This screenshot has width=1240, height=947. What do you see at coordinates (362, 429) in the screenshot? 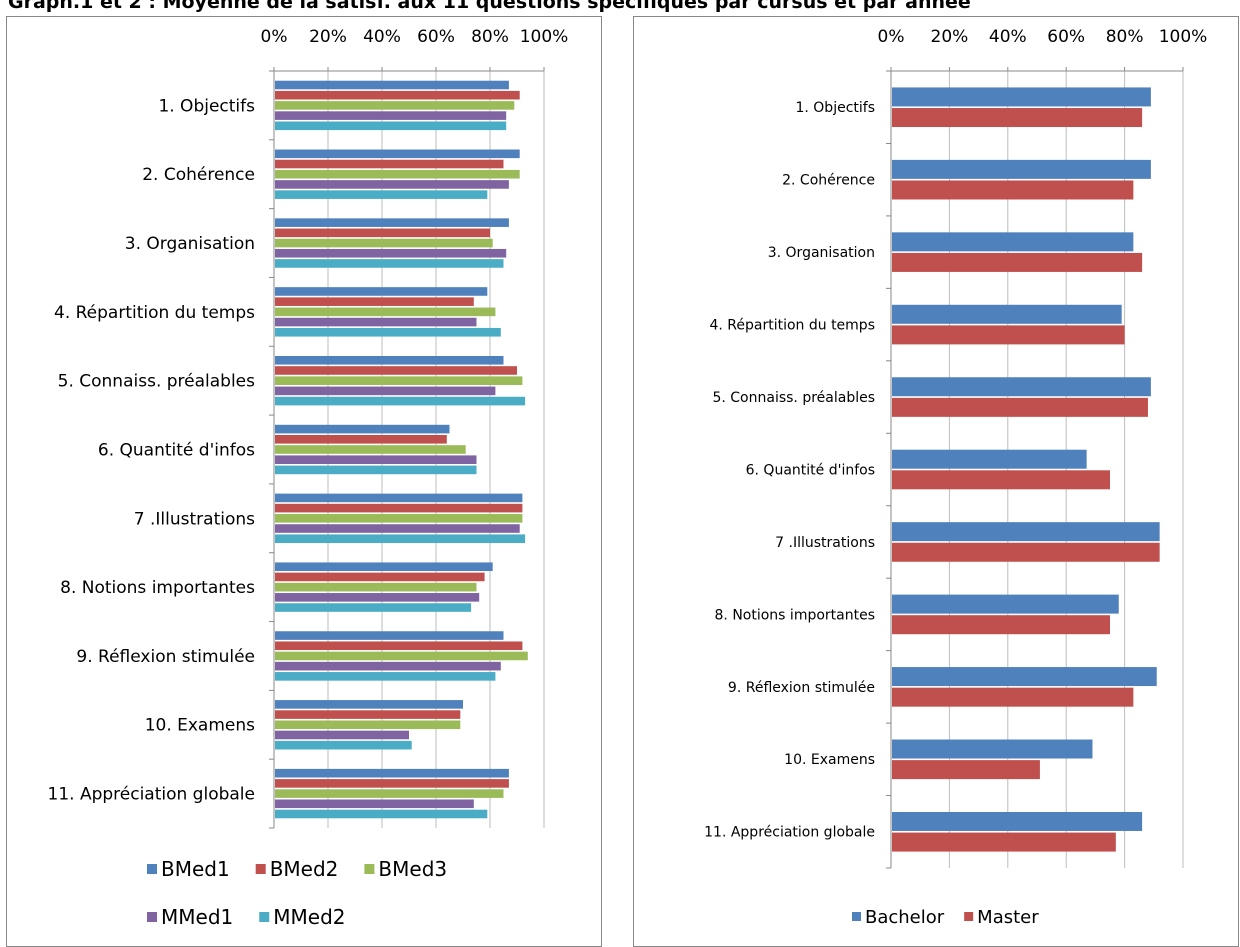
I see `bar-bmed1-6-quantit-d-infos` at bounding box center [362, 429].